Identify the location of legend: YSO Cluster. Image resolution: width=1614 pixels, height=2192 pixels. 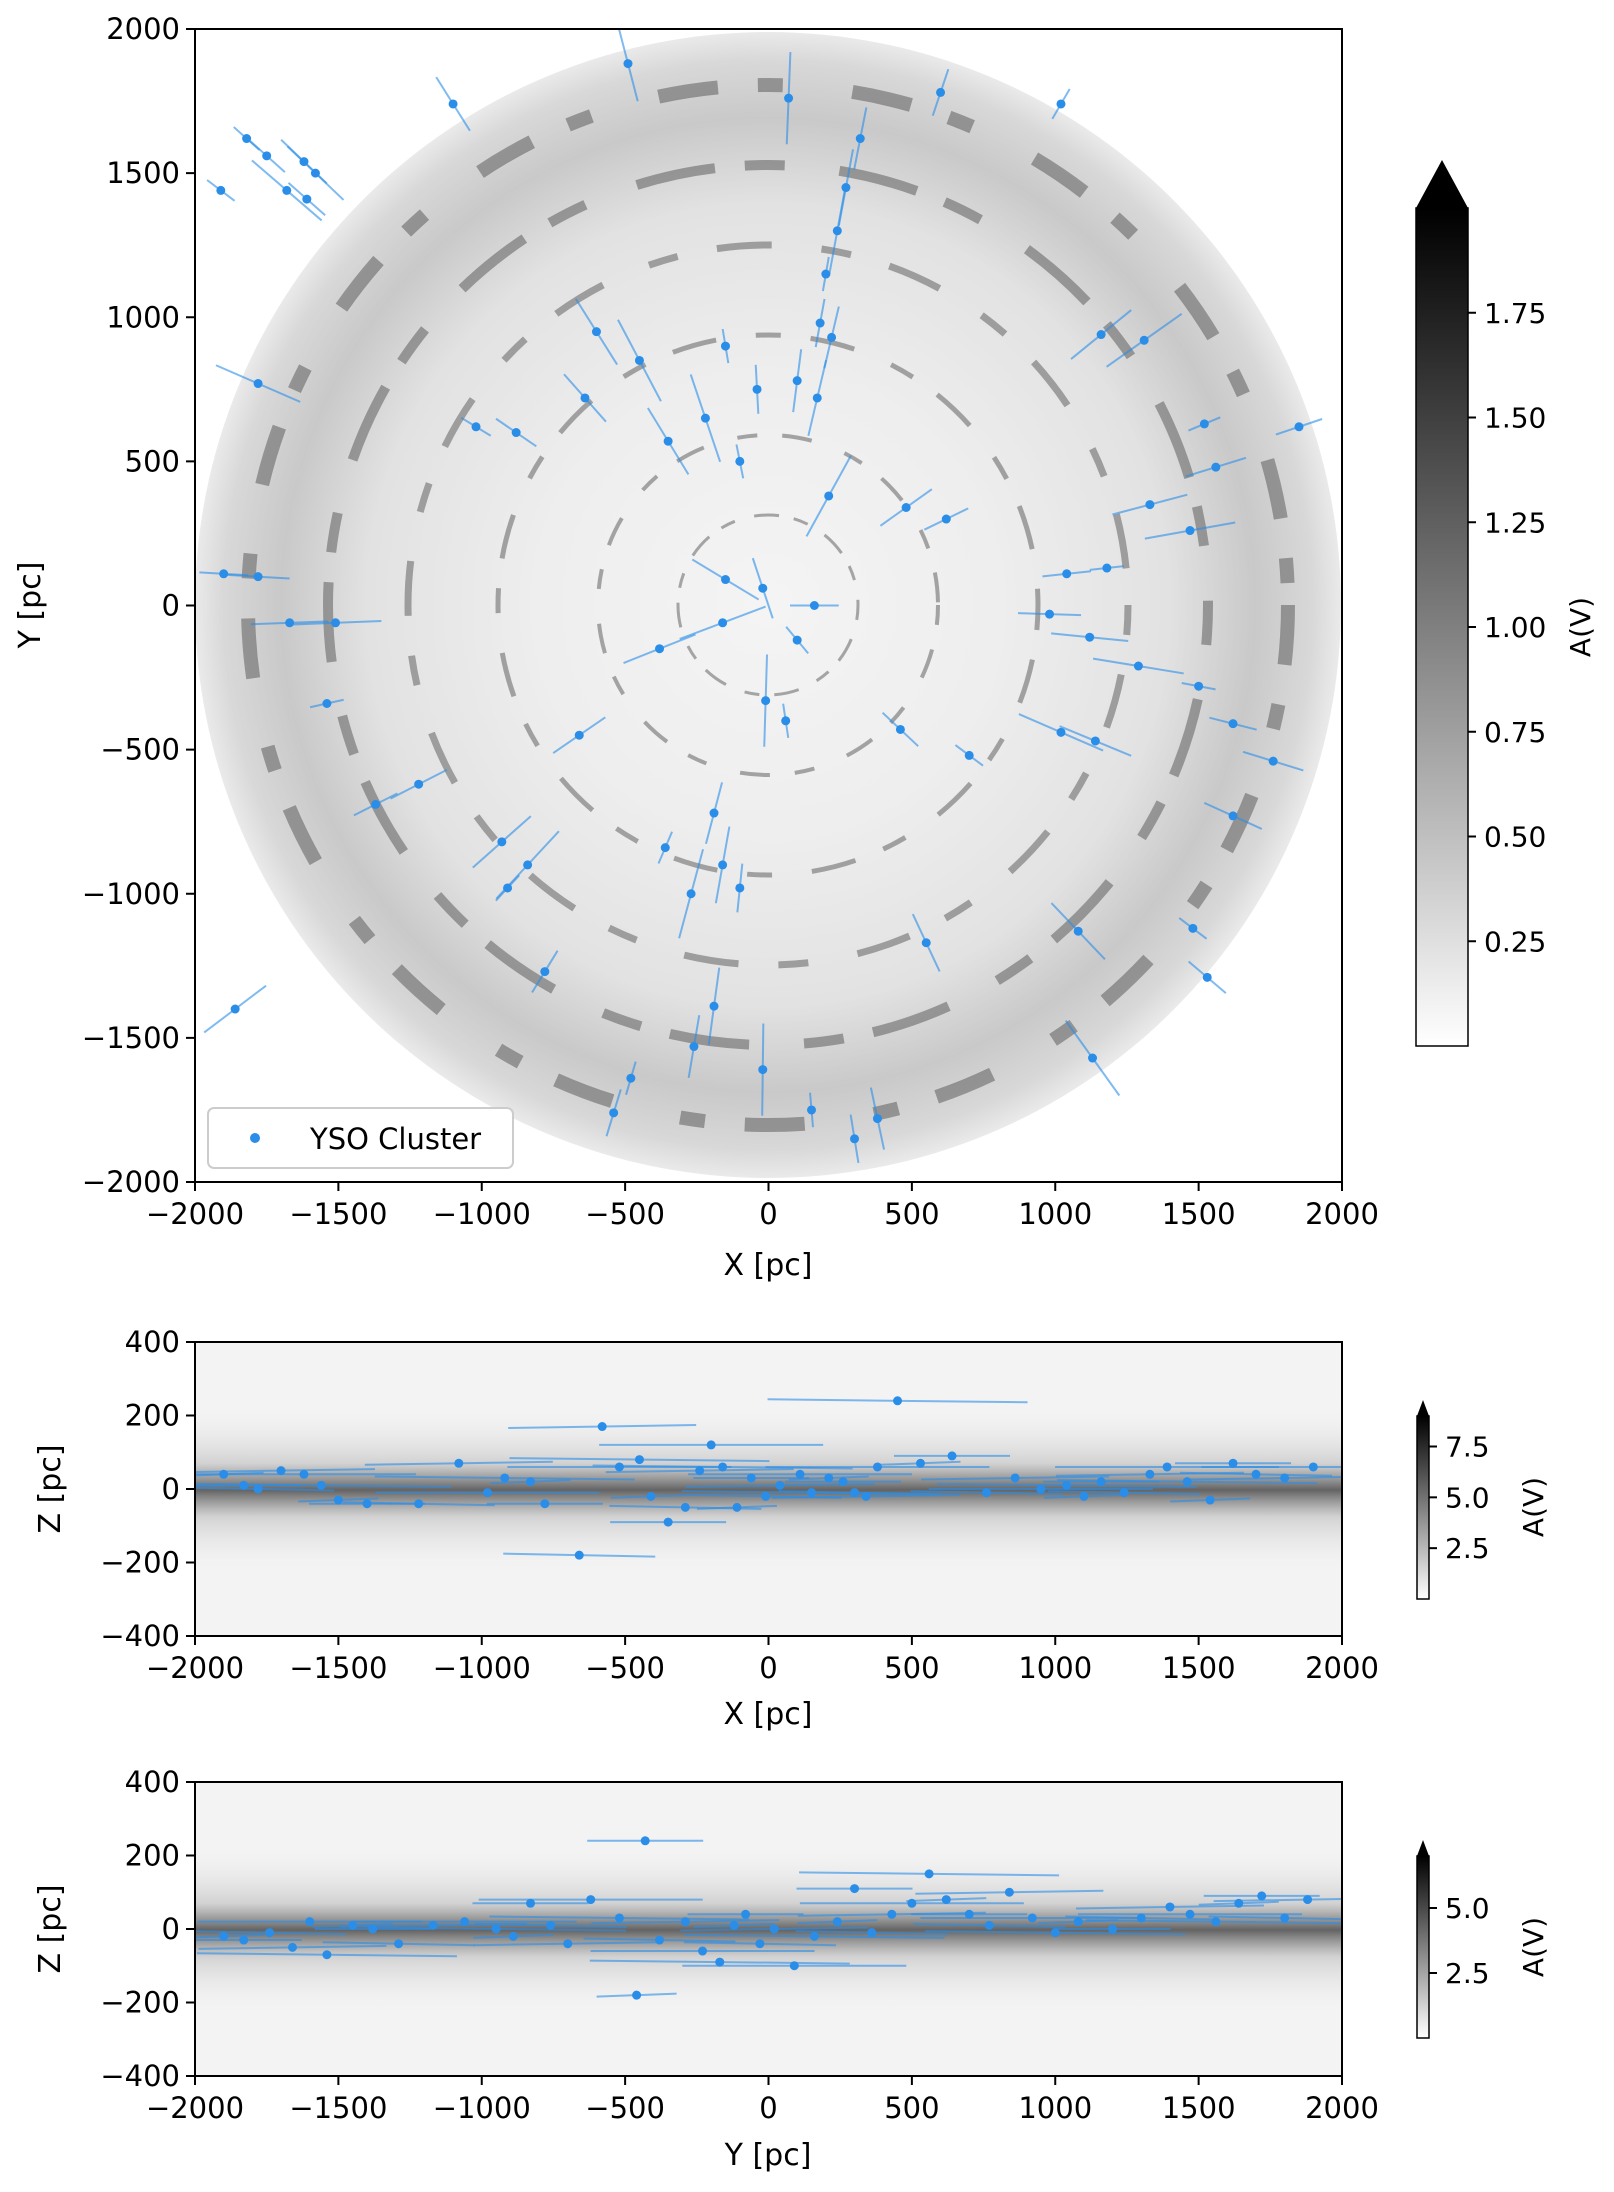
(360, 1138).